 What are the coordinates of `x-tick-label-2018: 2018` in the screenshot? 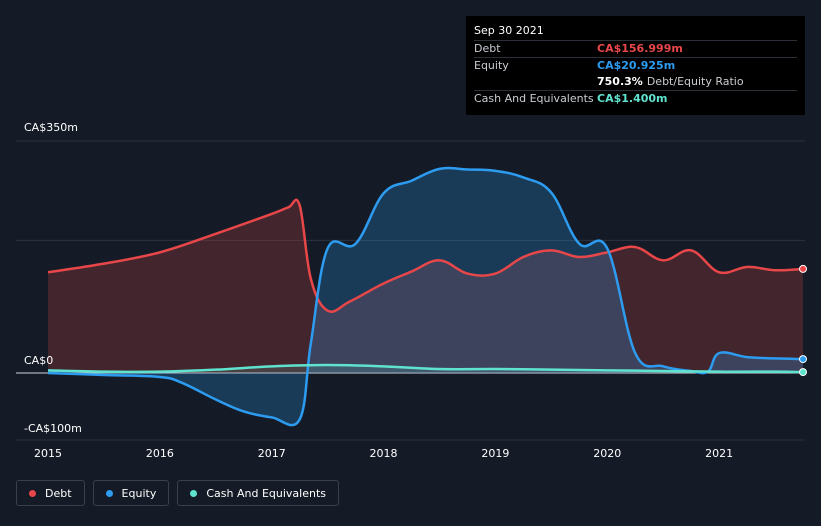 It's located at (384, 453).